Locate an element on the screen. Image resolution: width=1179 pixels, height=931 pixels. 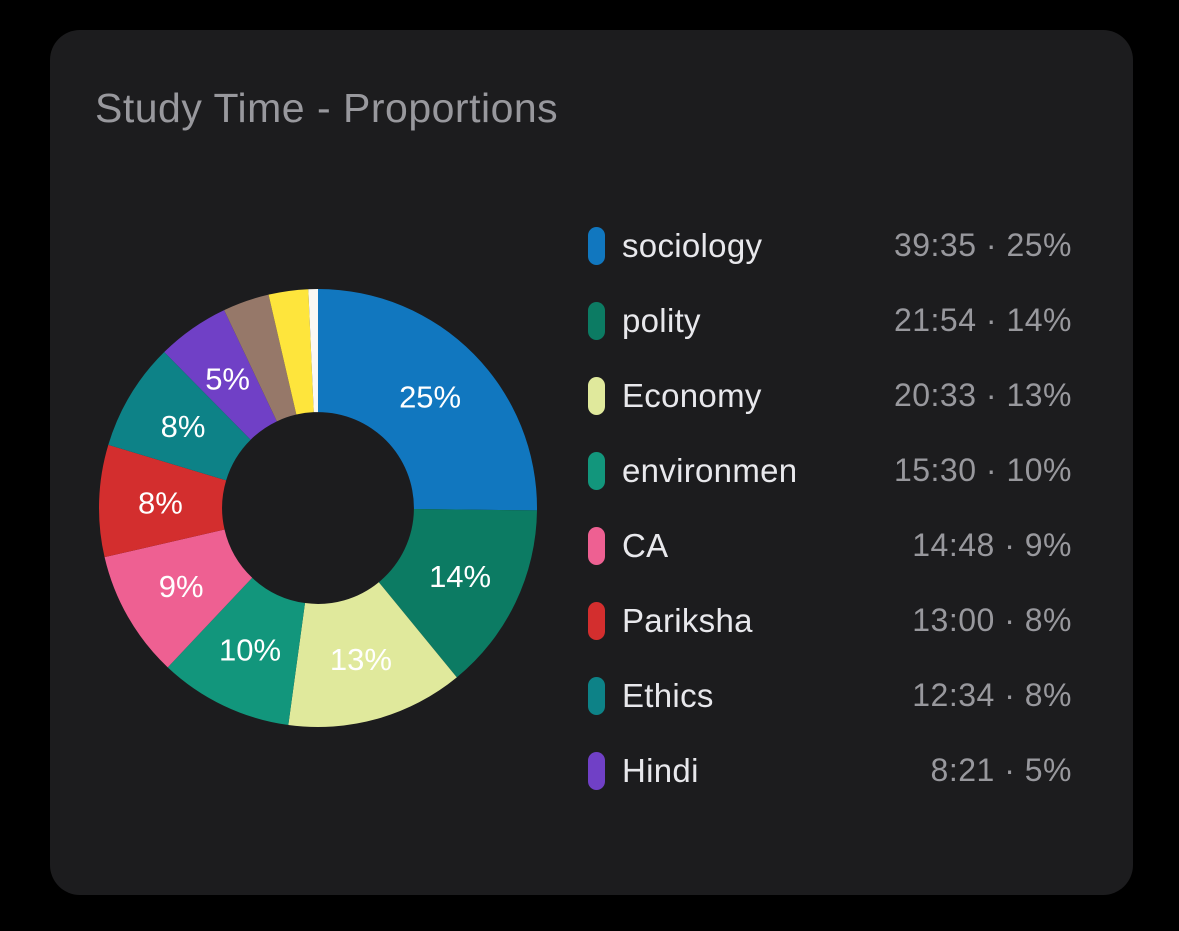
pie-slice-polity is located at coordinates (457, 593).